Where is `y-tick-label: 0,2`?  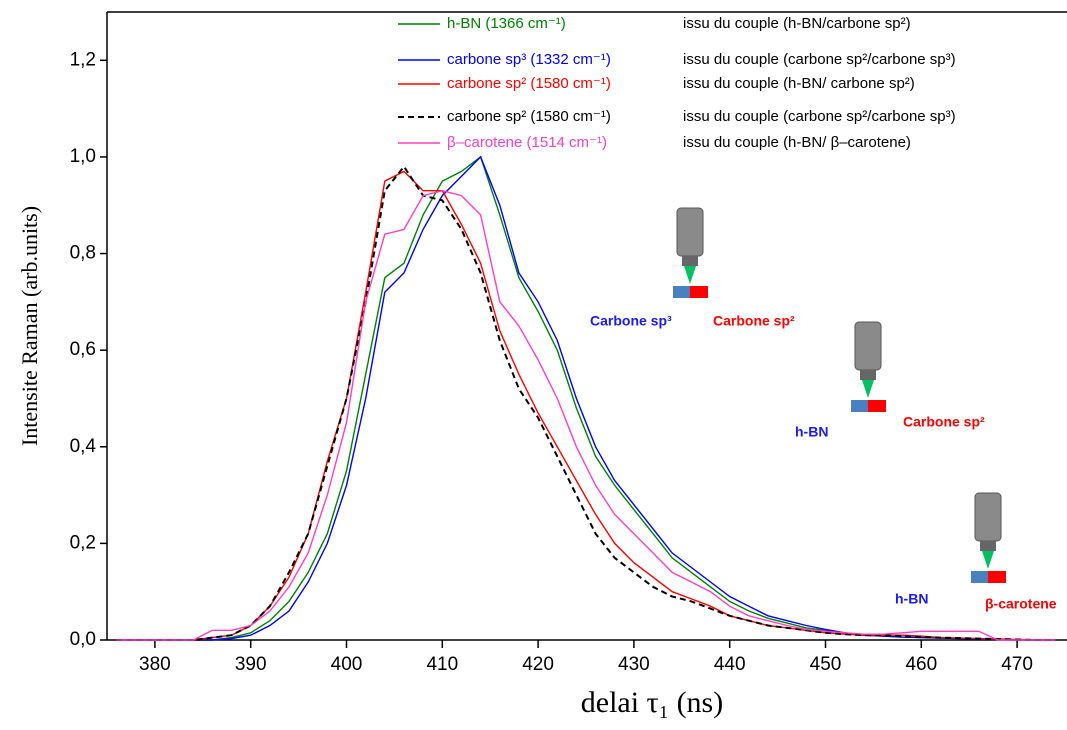 y-tick-label: 0,2 is located at coordinates (83, 542).